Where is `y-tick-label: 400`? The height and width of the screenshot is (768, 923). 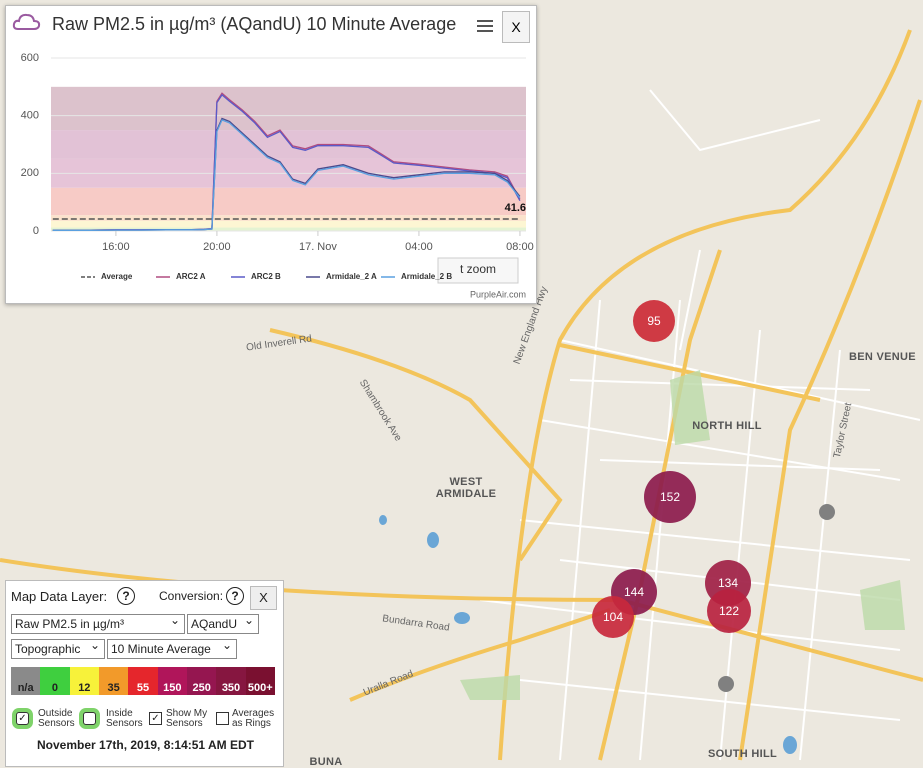
y-tick-label: 400 is located at coordinates (30, 116).